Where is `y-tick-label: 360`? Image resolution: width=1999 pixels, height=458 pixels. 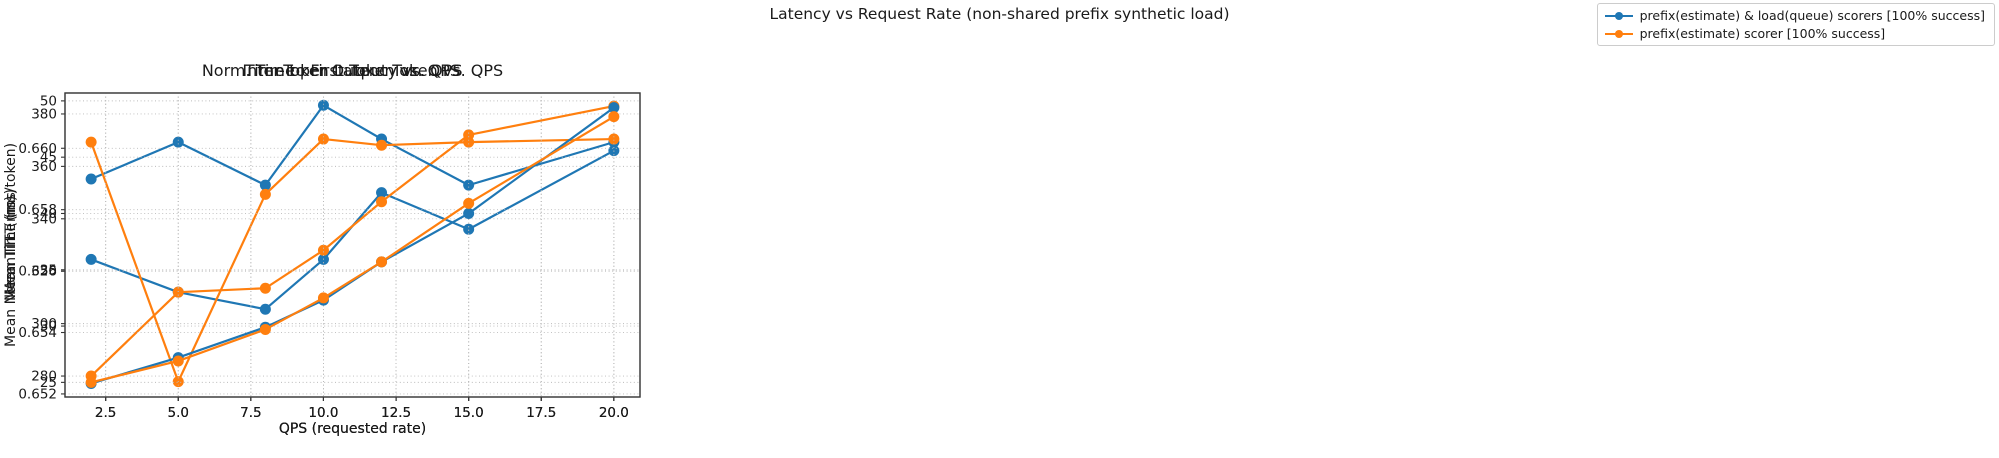
y-tick-label: 360 is located at coordinates (44, 167).